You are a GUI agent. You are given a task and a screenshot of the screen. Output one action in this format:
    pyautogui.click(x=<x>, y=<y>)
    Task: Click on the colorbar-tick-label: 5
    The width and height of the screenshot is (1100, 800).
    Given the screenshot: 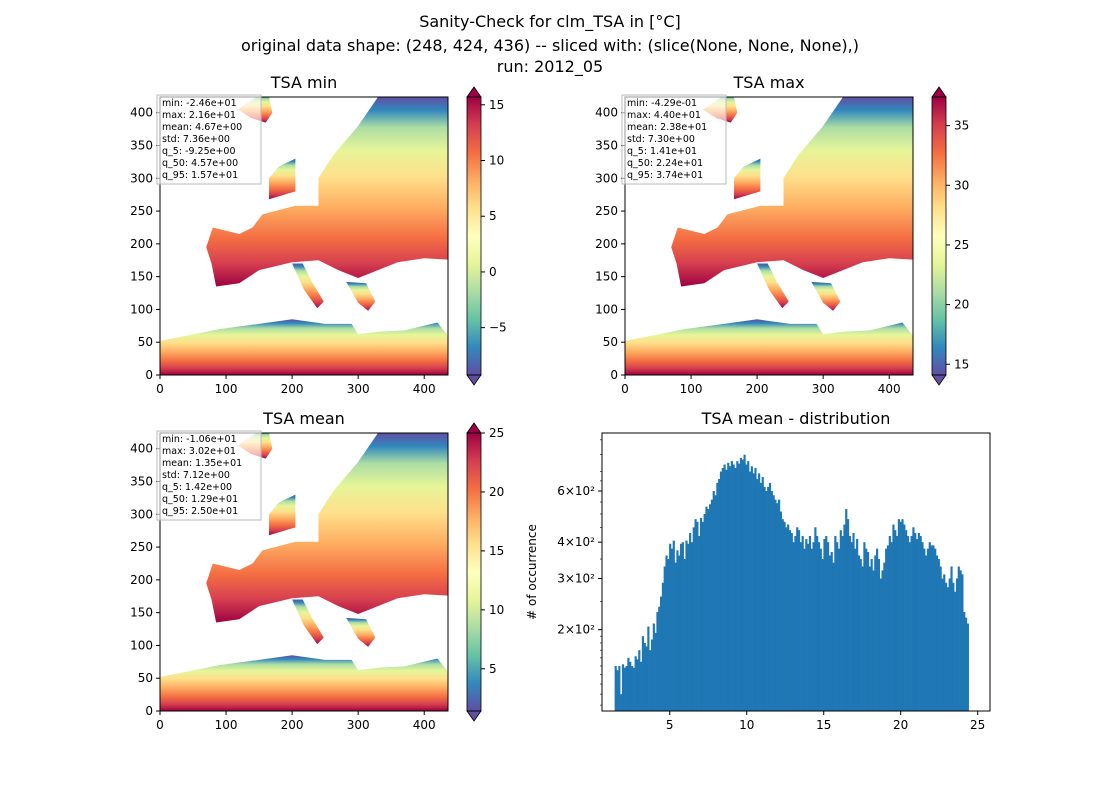 What is the action you would take?
    pyautogui.click(x=493, y=669)
    